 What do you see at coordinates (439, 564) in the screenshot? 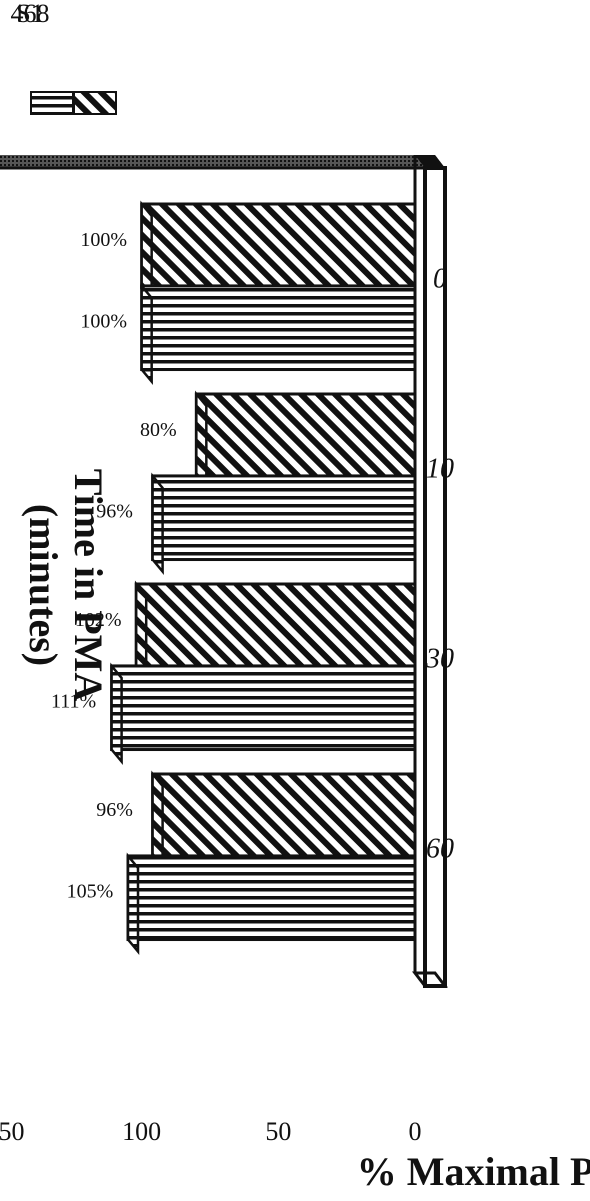
I see `x-axis-categories: 0 10 30 60` at bounding box center [439, 564].